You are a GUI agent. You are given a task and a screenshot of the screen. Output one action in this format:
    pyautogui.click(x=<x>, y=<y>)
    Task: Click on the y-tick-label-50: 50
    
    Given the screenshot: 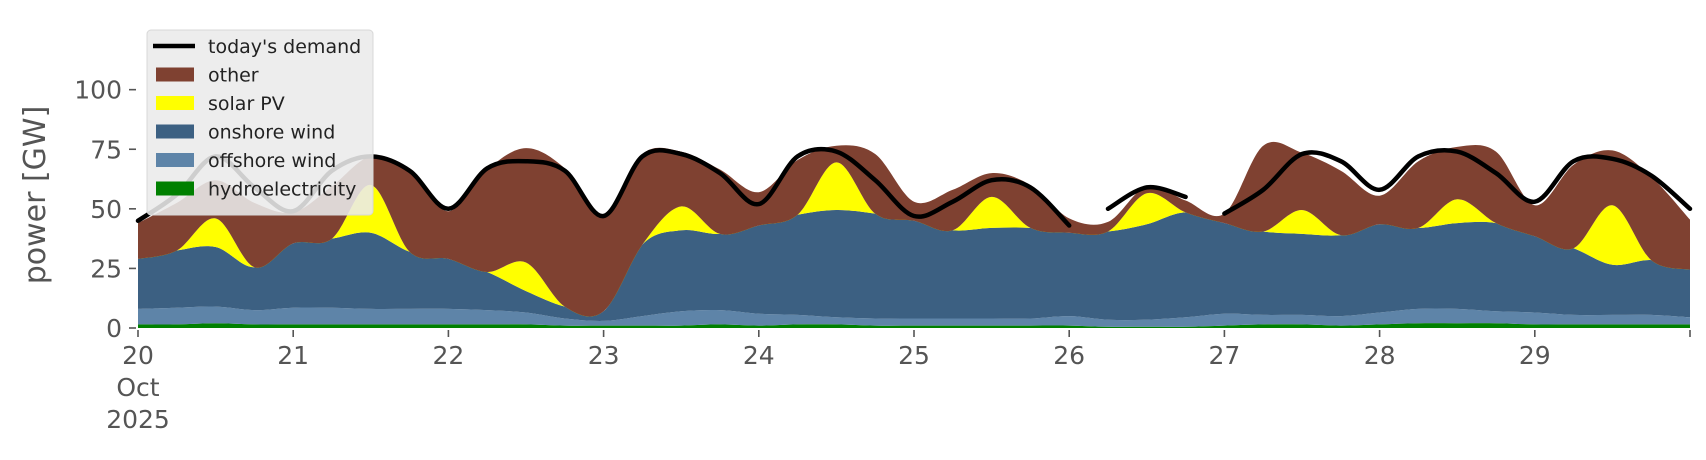 What is the action you would take?
    pyautogui.click(x=106, y=209)
    